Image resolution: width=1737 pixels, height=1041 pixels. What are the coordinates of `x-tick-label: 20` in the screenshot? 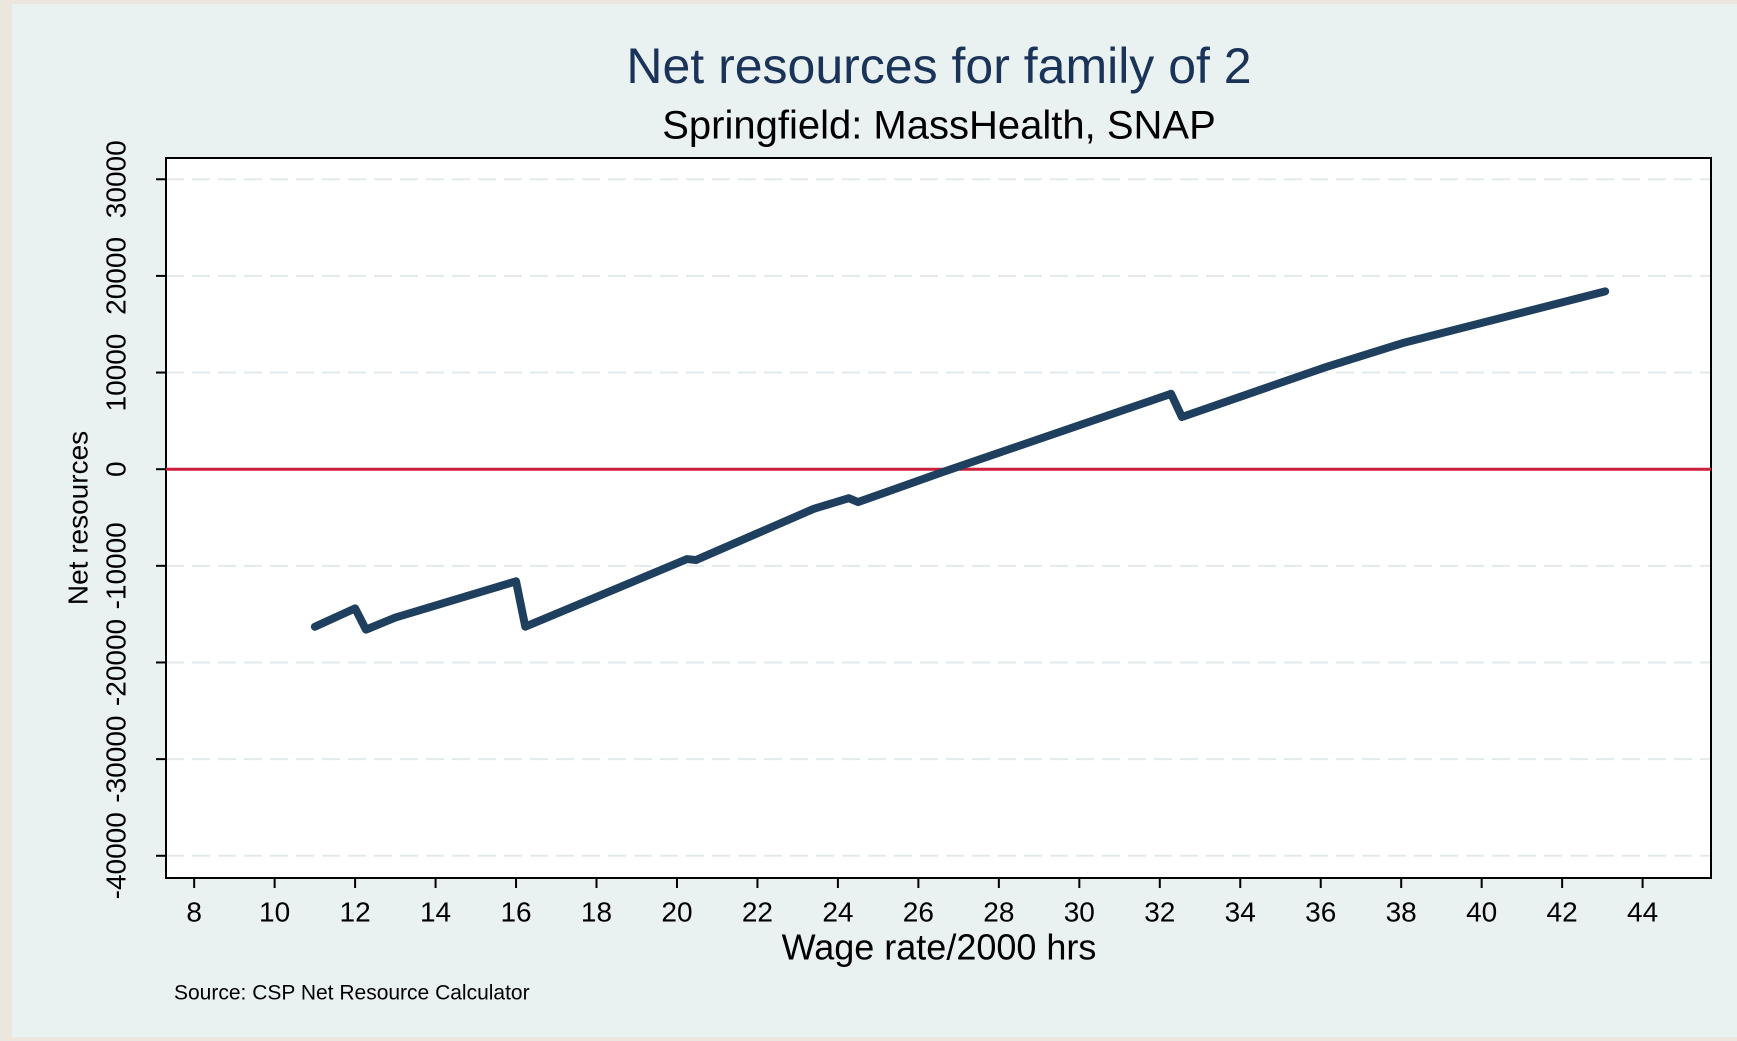 It's located at (676, 911).